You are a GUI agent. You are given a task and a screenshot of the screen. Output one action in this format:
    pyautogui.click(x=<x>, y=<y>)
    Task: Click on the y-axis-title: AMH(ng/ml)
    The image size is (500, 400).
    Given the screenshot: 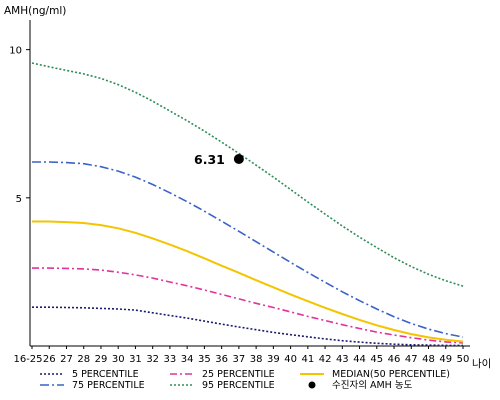 What is the action you would take?
    pyautogui.click(x=35, y=11)
    